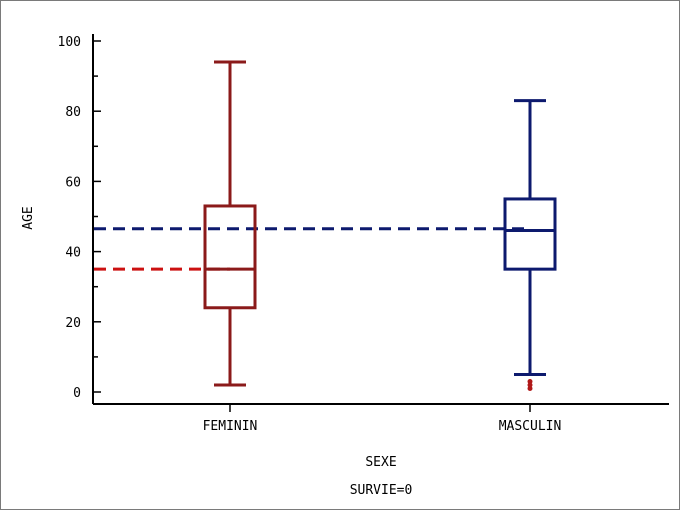 This screenshot has width=680, height=511. What do you see at coordinates (380, 462) in the screenshot?
I see `x-axis-title: SEXE` at bounding box center [380, 462].